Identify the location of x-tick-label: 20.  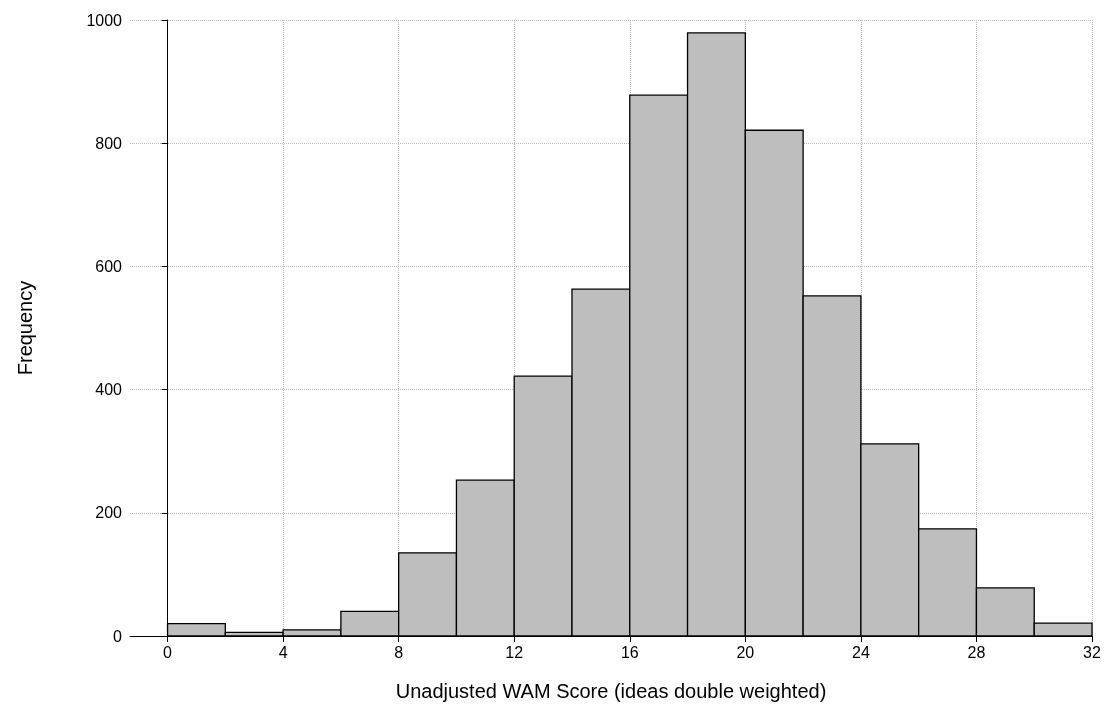
(745, 652).